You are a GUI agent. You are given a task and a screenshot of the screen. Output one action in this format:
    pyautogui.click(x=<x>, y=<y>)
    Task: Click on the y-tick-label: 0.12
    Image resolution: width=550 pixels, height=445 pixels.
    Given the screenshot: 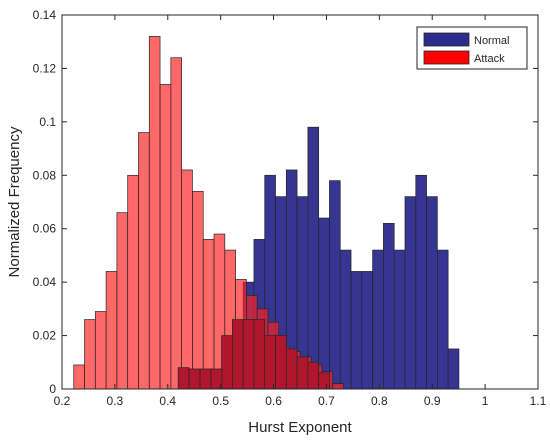 What is the action you would take?
    pyautogui.click(x=45, y=68)
    